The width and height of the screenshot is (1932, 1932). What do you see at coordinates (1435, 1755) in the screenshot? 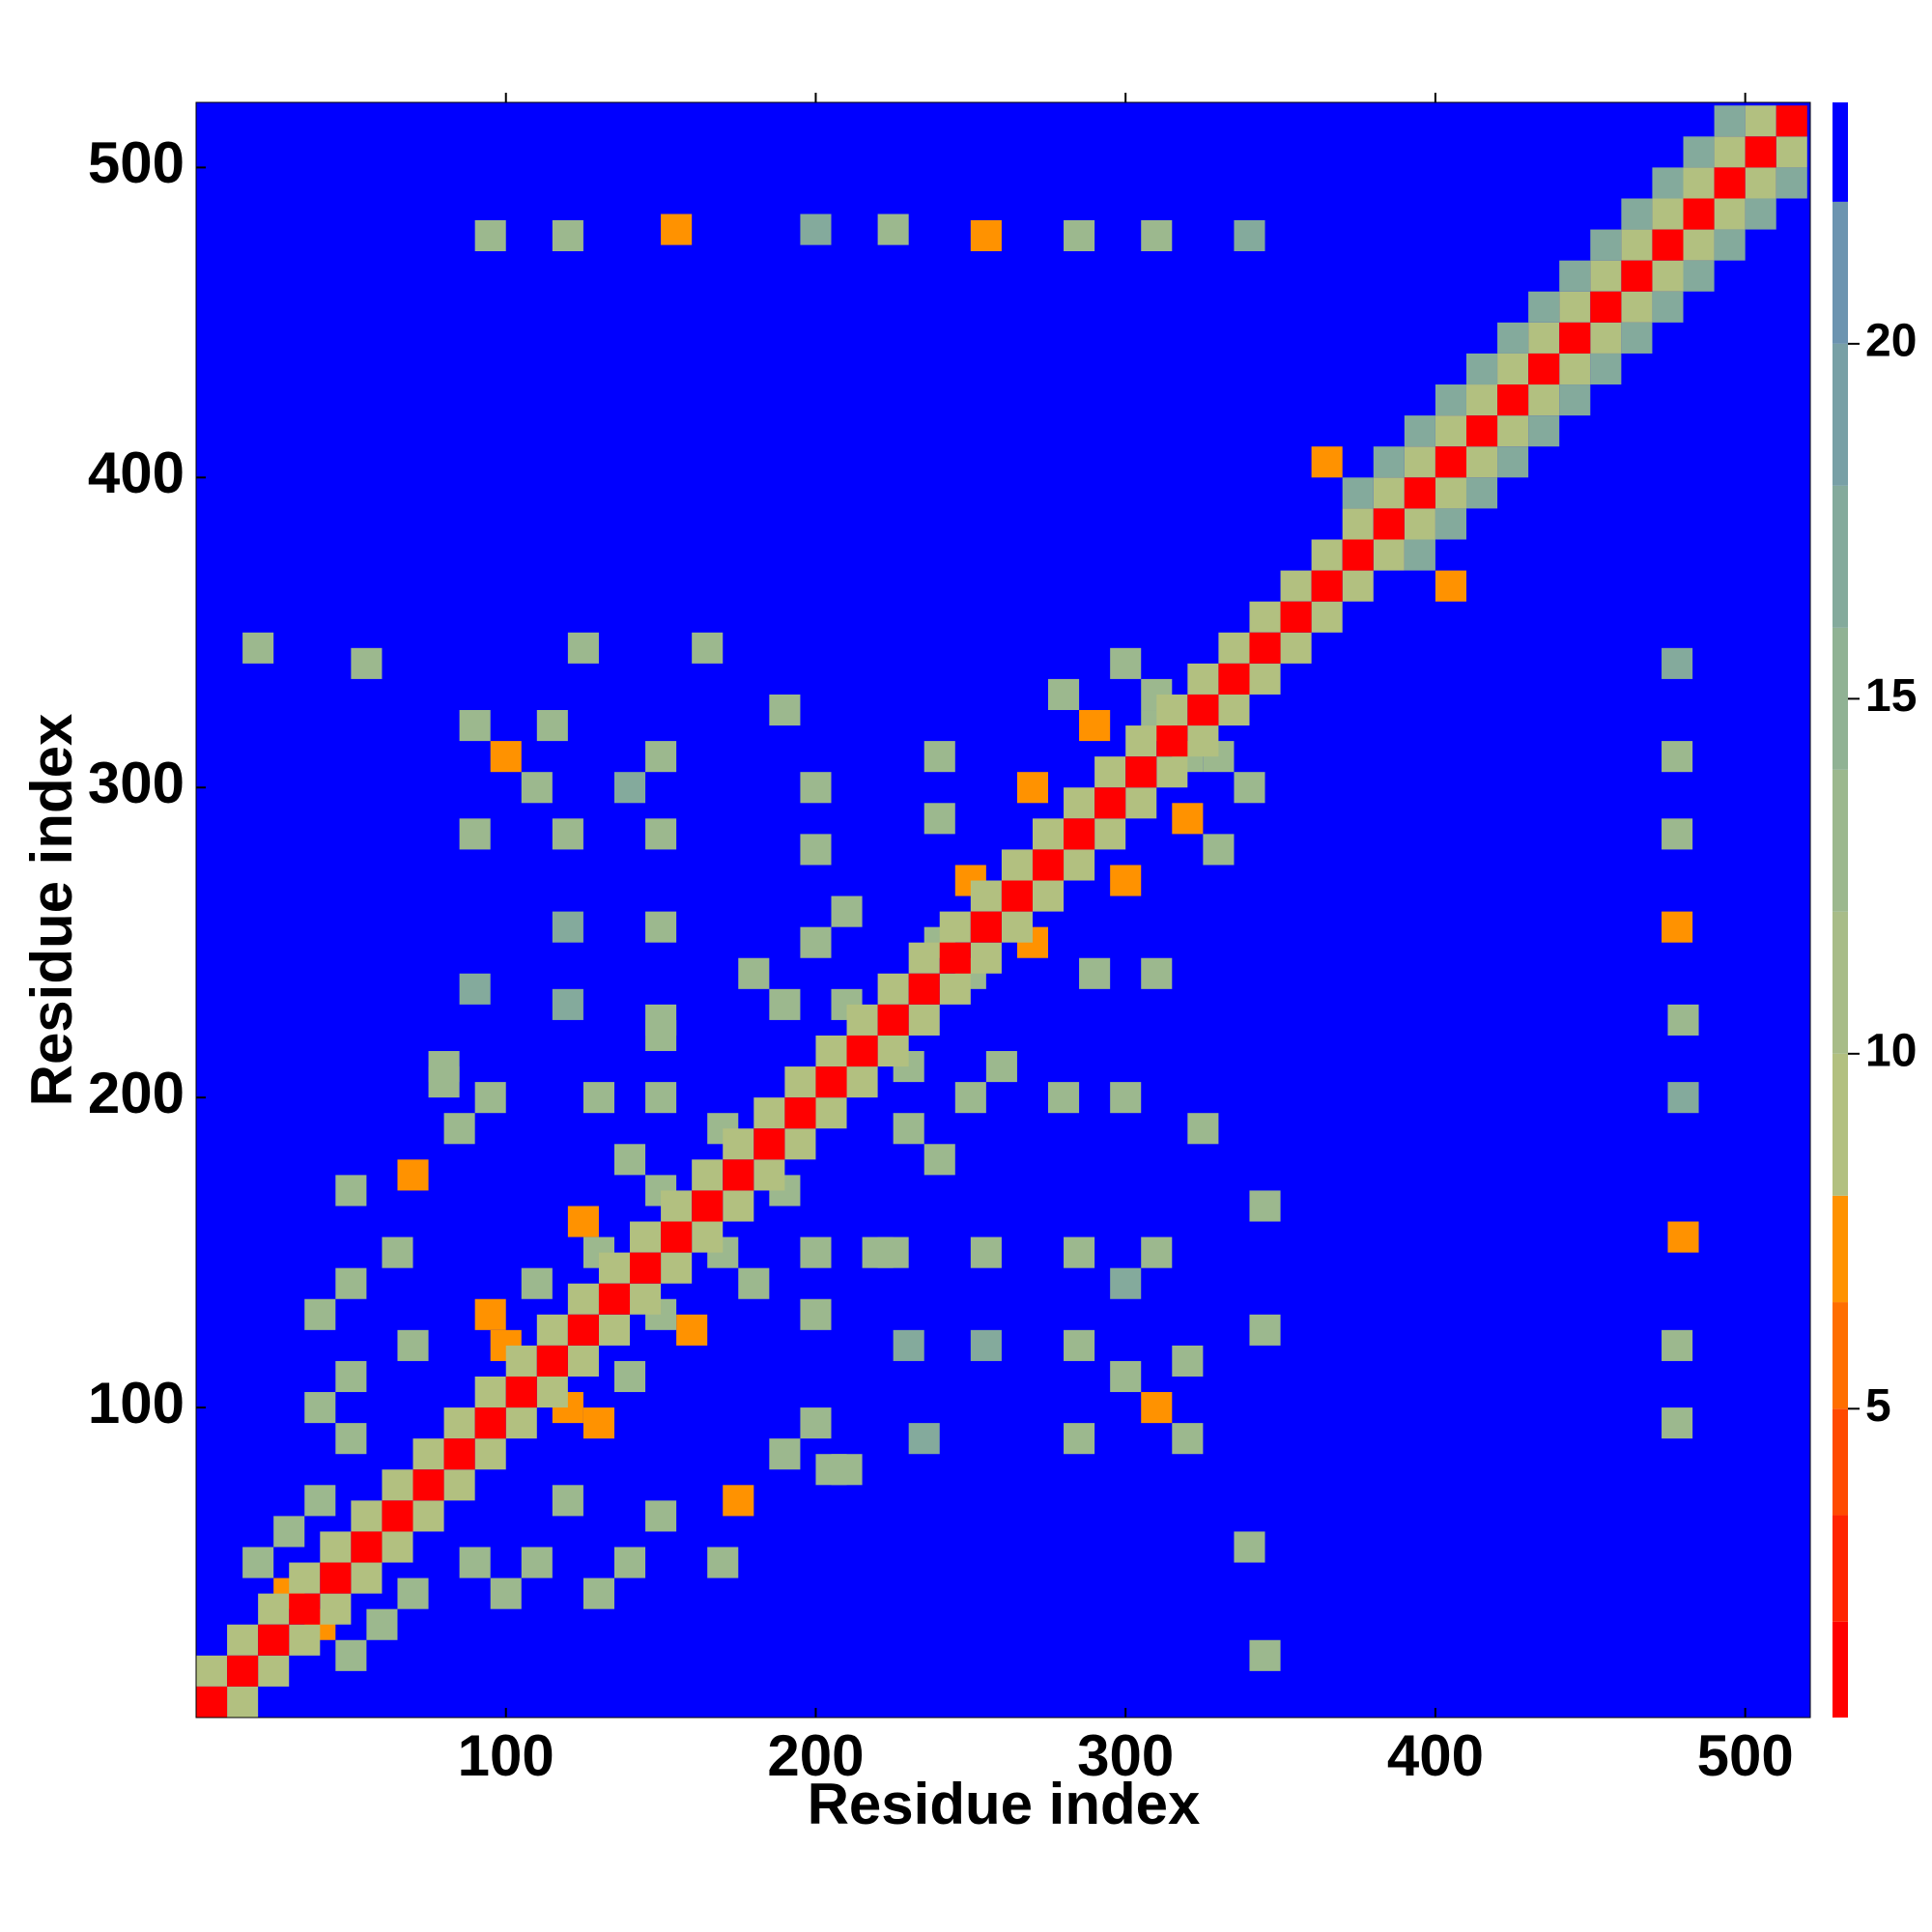
I see `x-tick-label: 400` at bounding box center [1435, 1755].